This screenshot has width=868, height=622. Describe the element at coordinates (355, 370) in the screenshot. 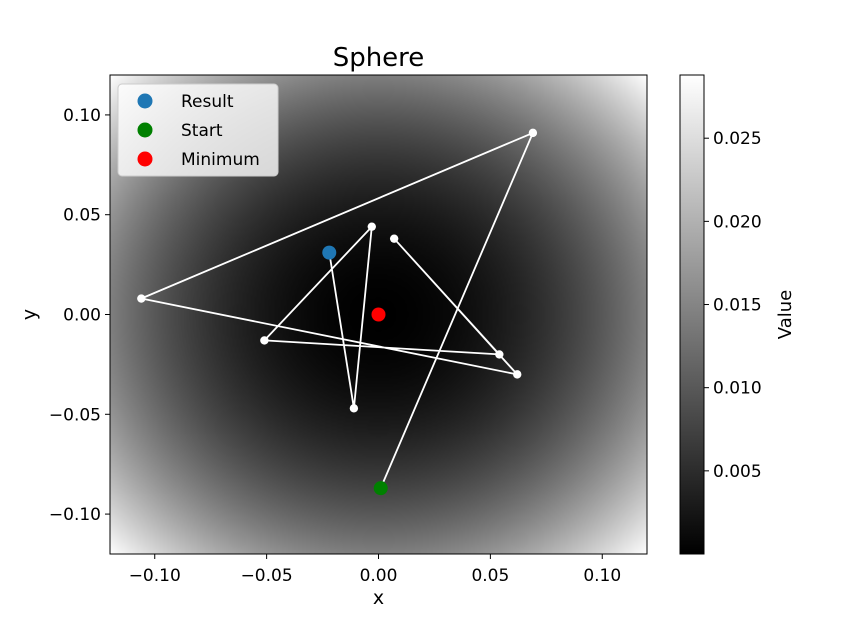

I see `key-markers` at that location.